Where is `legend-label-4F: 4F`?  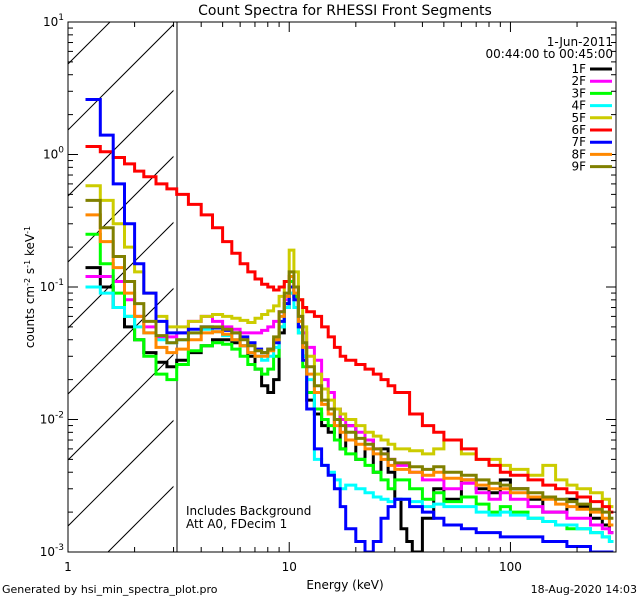 legend-label-4F: 4F is located at coordinates (578, 106).